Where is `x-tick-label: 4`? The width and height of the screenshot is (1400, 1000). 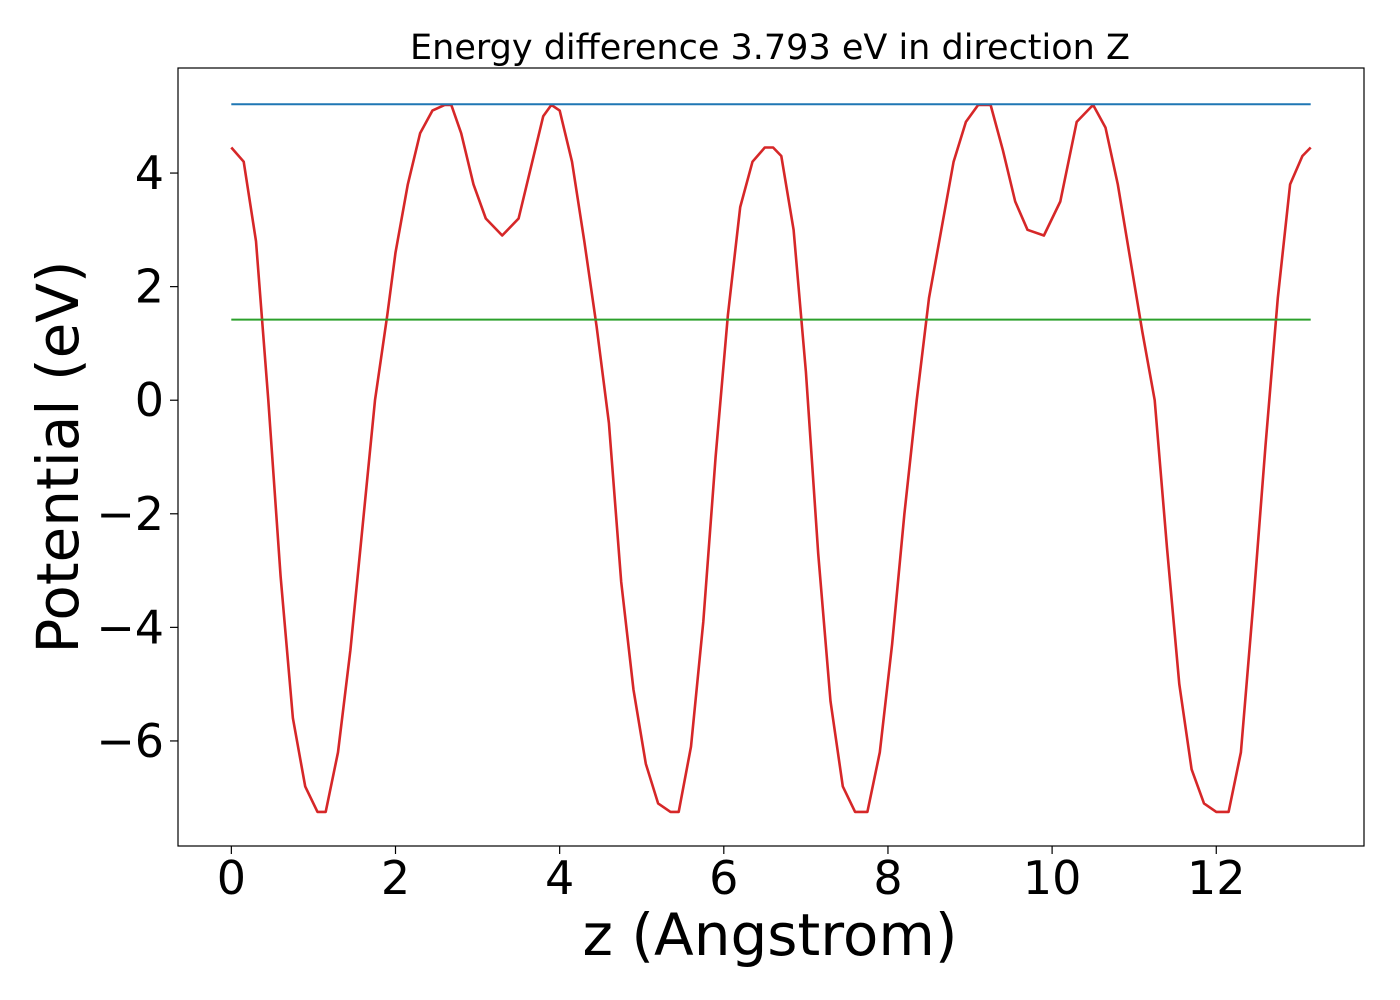 x-tick-label: 4 is located at coordinates (559, 878).